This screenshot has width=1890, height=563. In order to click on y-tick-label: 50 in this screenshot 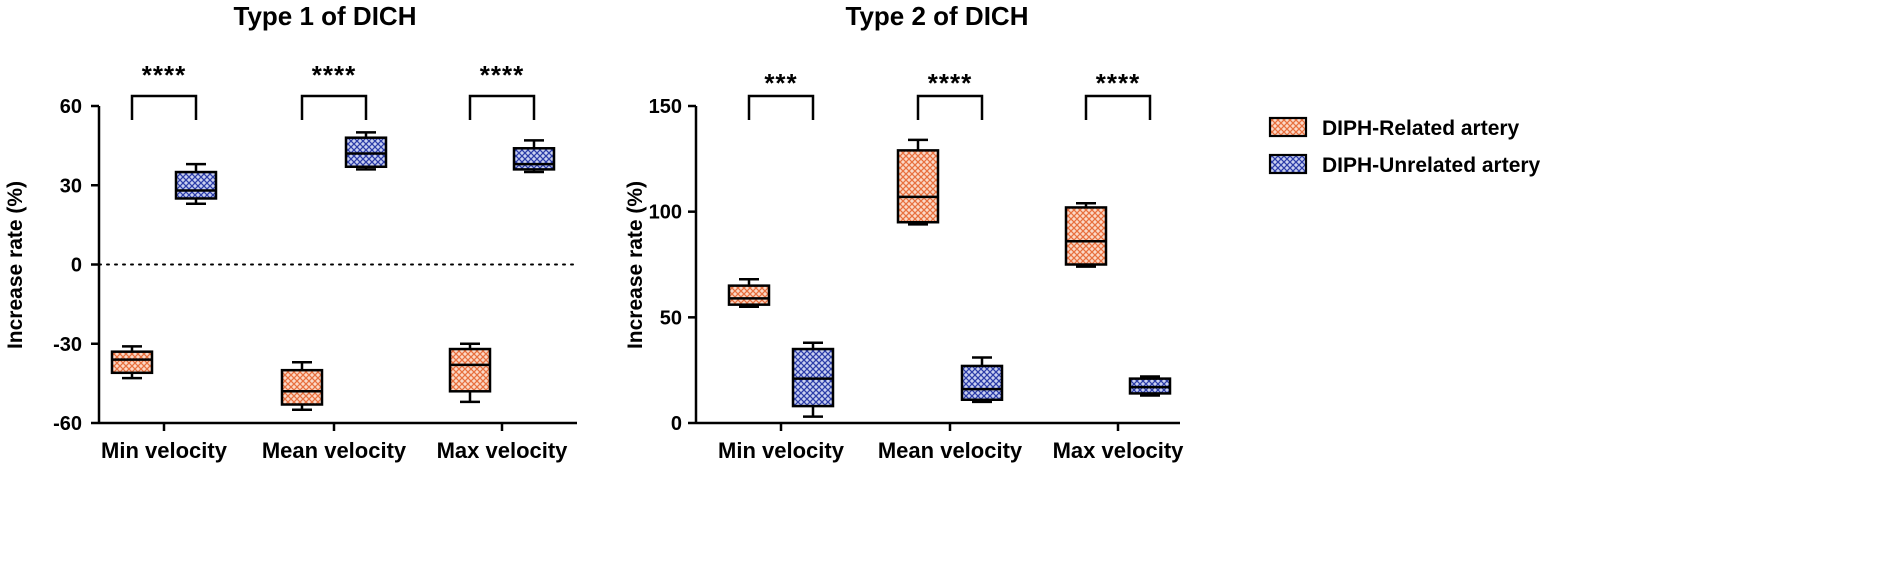, I will do `click(671, 318)`.